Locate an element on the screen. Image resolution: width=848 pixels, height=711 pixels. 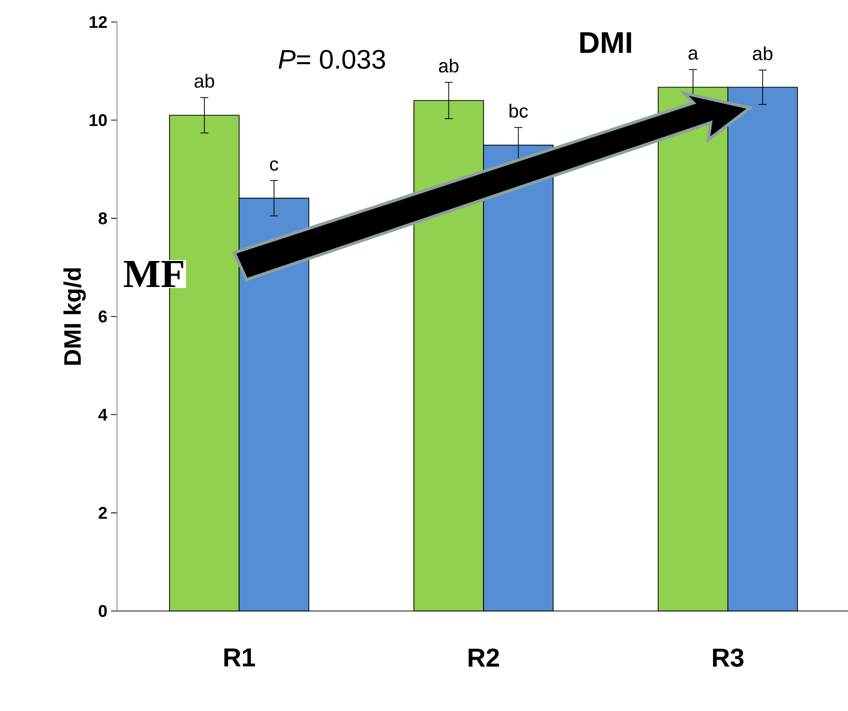
annotation: MF is located at coordinates (154, 274).